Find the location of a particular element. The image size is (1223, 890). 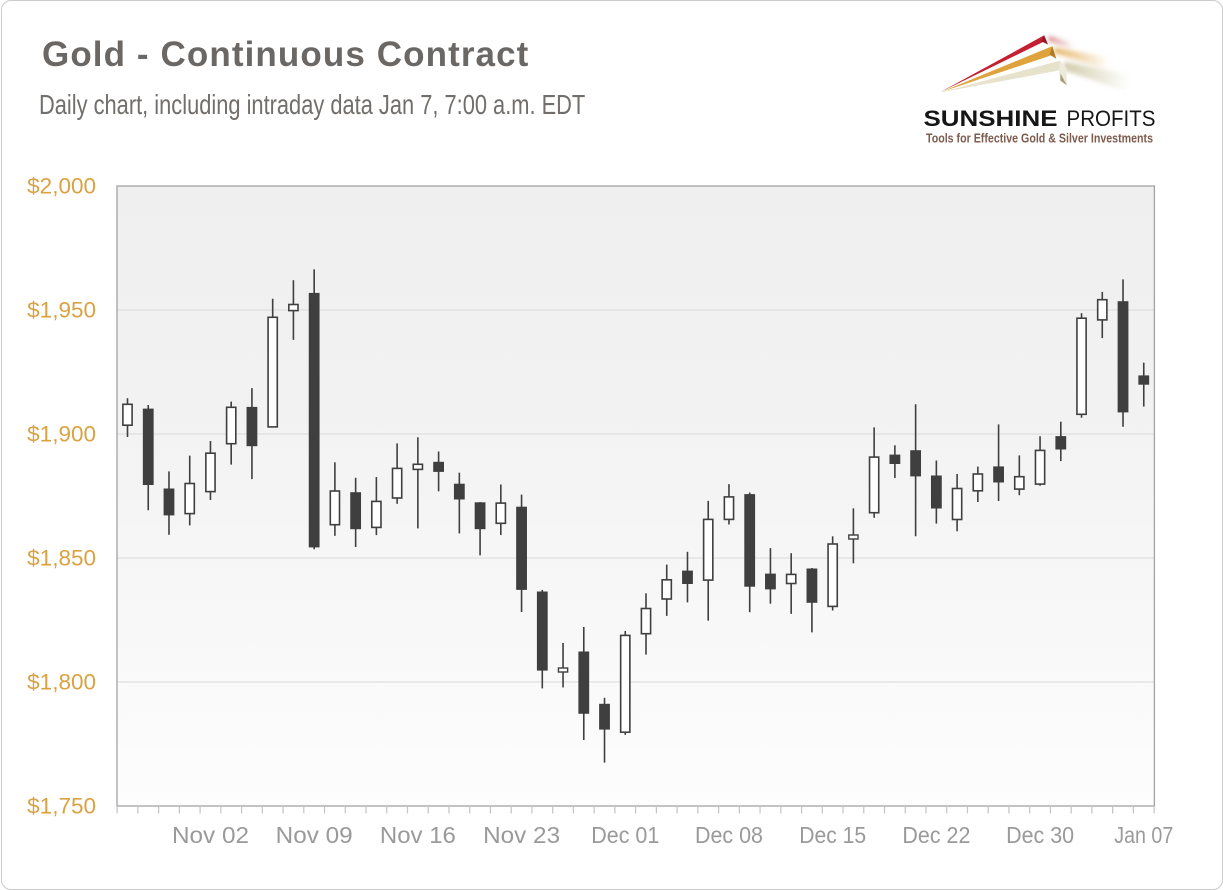

svg-text: PROFITS is located at coordinates (1111, 118).